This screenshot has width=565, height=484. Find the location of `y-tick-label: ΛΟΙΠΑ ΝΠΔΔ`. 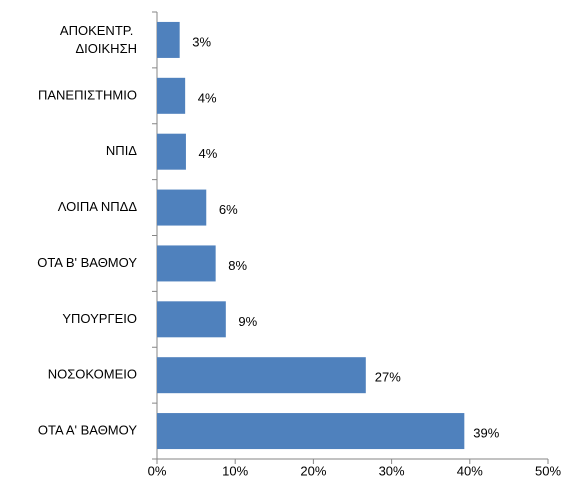

y-tick-label: ΛΟΙΠΑ ΝΠΔΔ is located at coordinates (98, 206).